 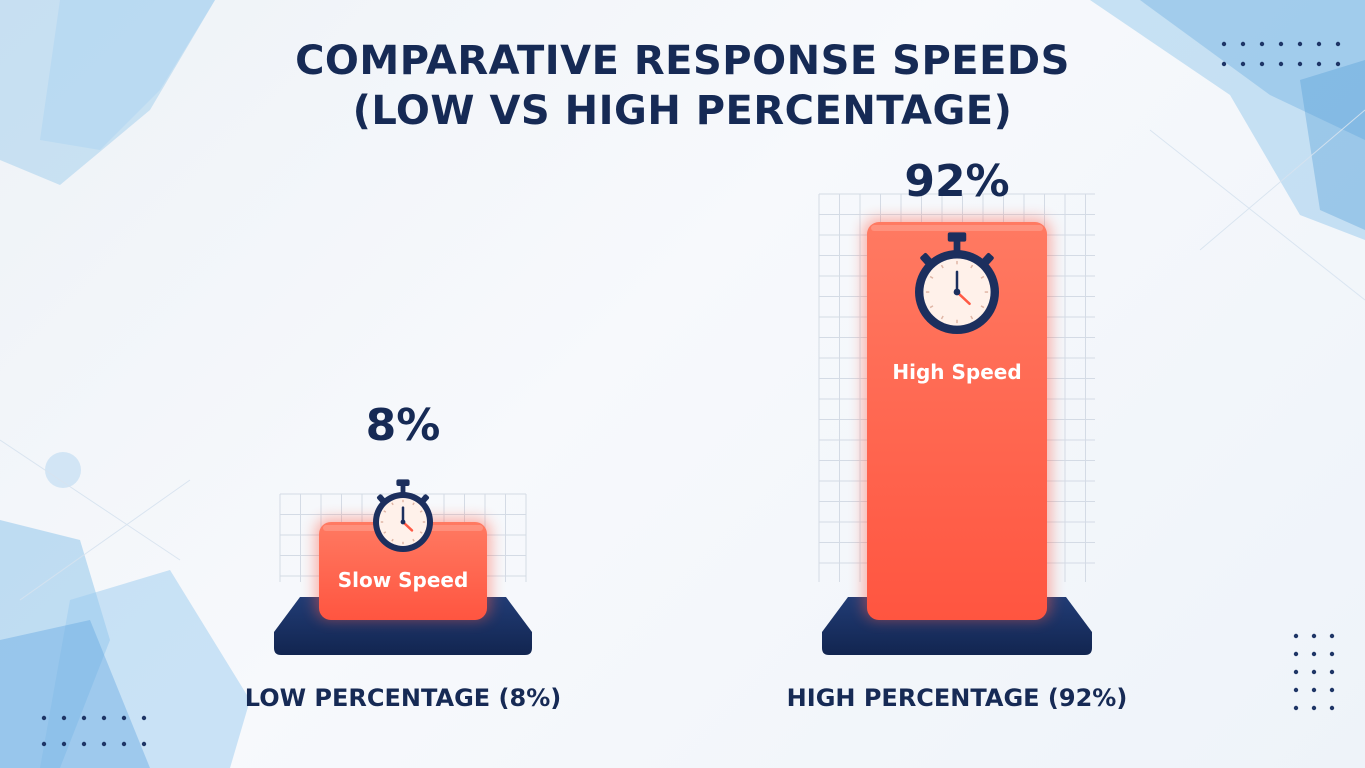 I want to click on bar-label: Slow Speed, so click(x=403, y=580).